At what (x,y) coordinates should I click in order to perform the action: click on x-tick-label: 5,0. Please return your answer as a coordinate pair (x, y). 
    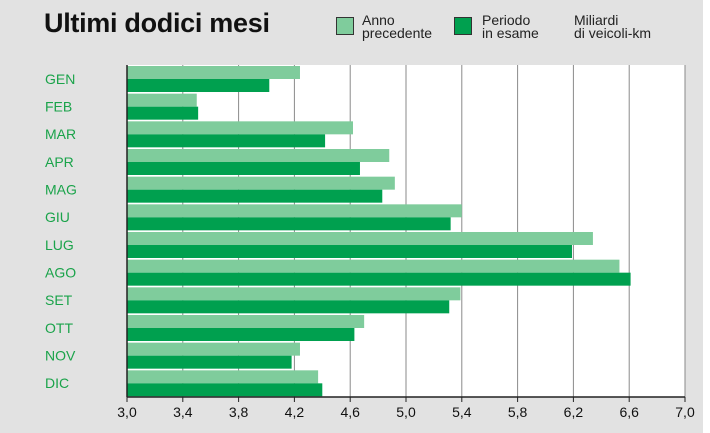
    Looking at the image, I should click on (406, 412).